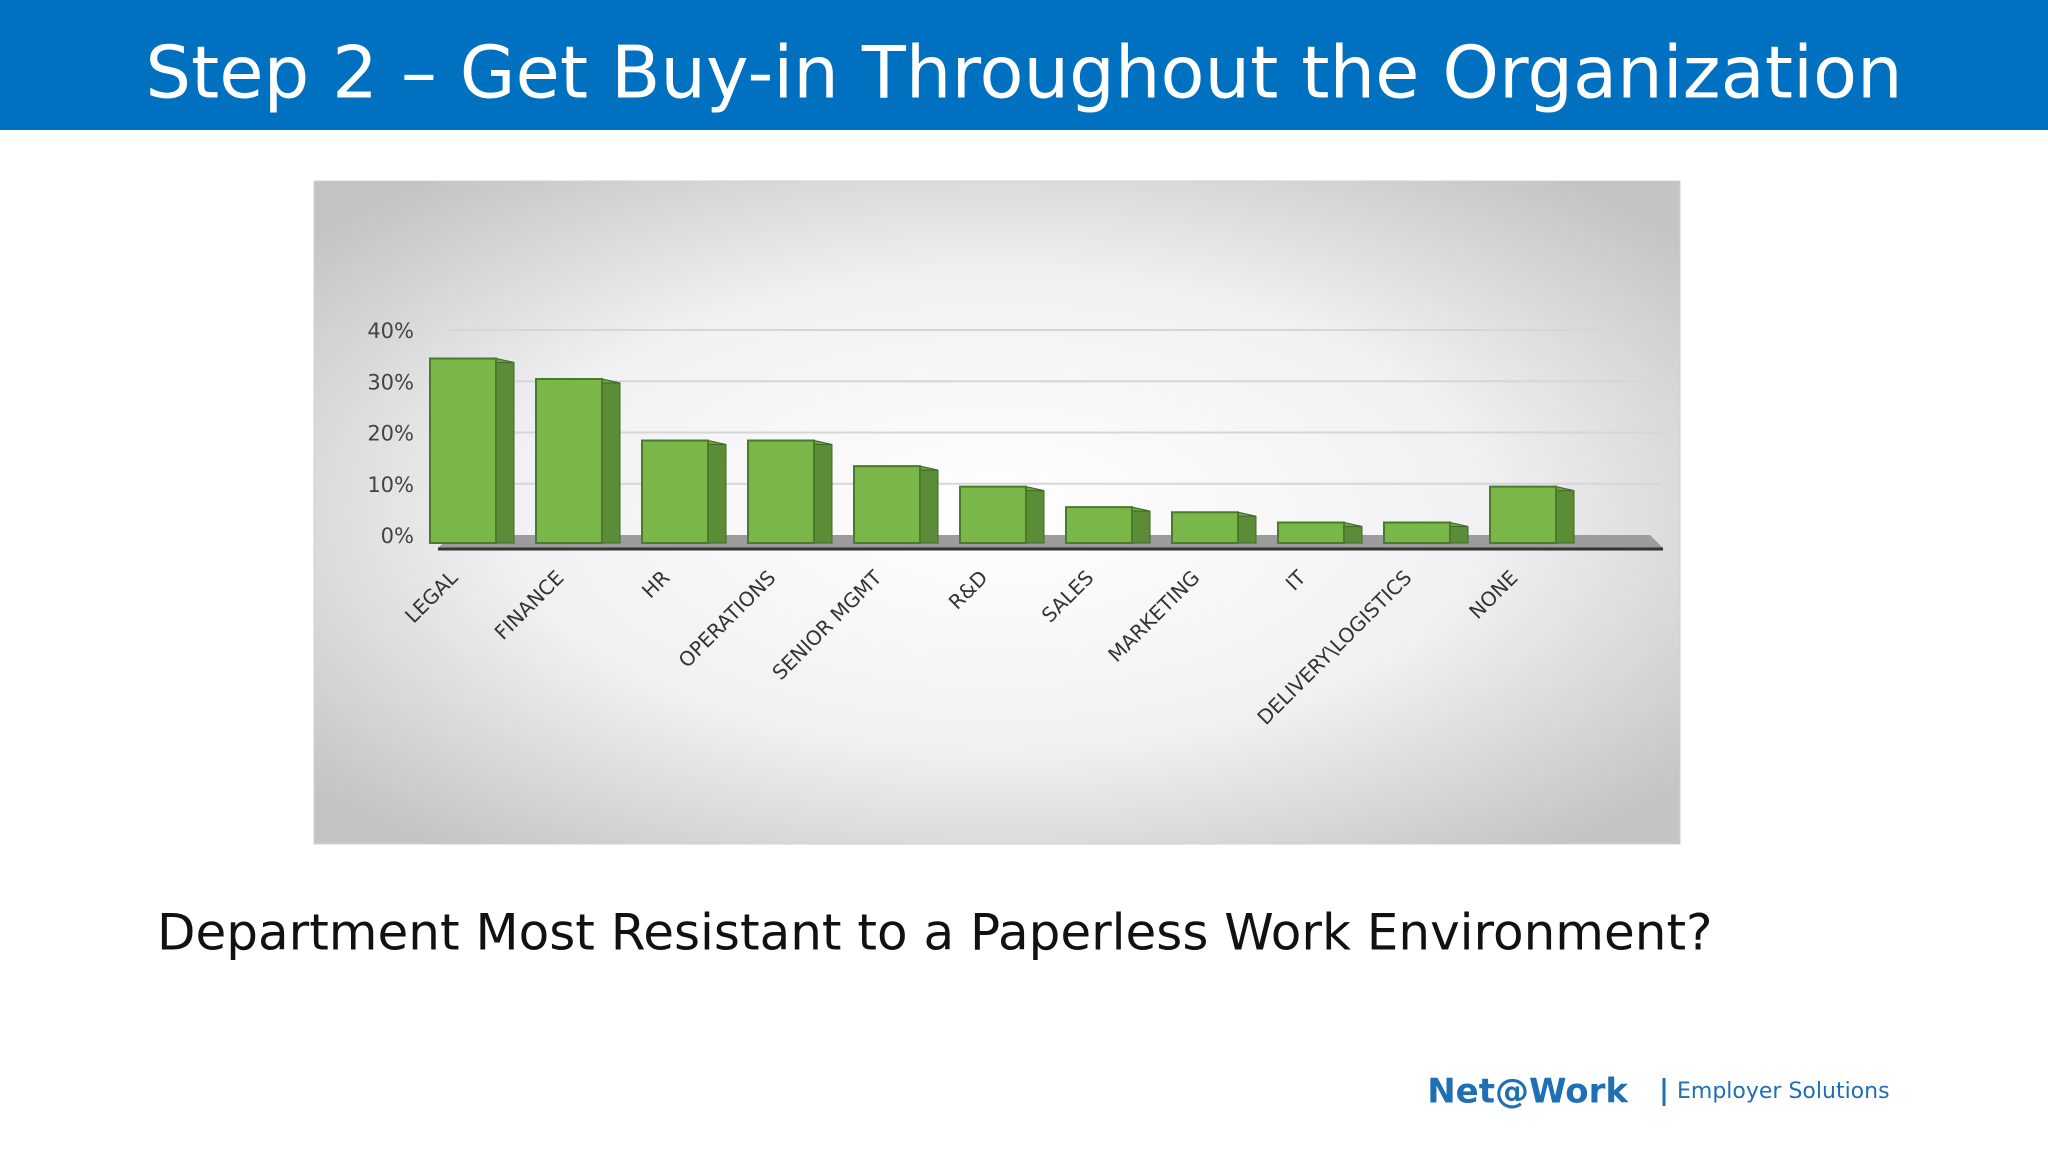  Describe the element at coordinates (390, 485) in the screenshot. I see `y-tick-label: 10%` at that location.